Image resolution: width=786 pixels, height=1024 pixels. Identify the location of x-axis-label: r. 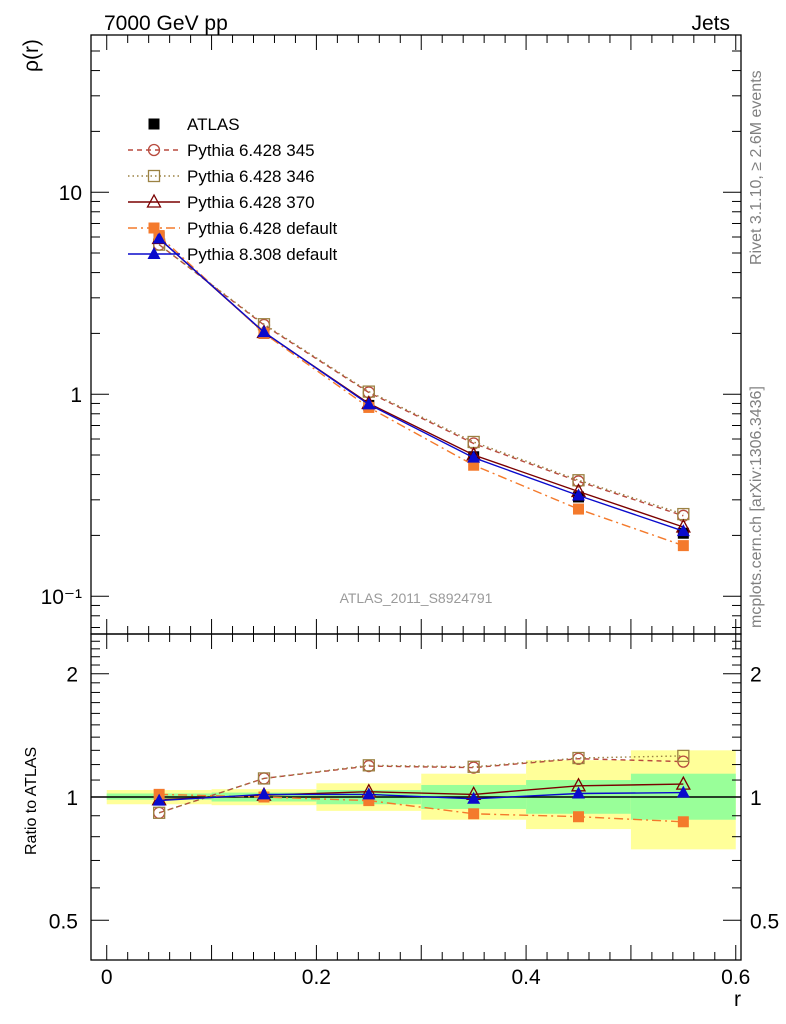
(737, 999).